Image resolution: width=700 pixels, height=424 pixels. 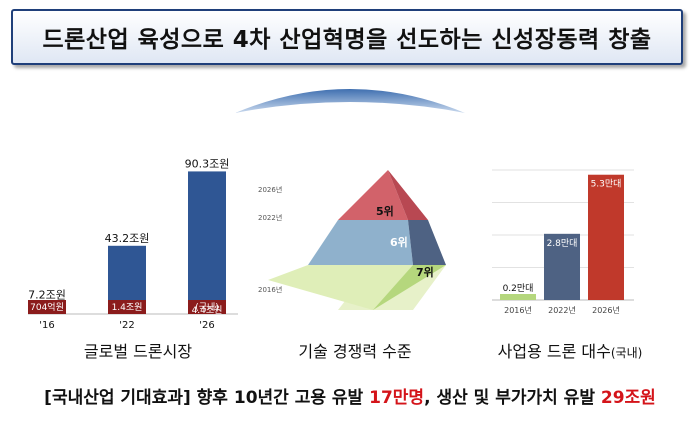 What do you see at coordinates (385, 211) in the screenshot?
I see `pyramid-rank-label: 5위` at bounding box center [385, 211].